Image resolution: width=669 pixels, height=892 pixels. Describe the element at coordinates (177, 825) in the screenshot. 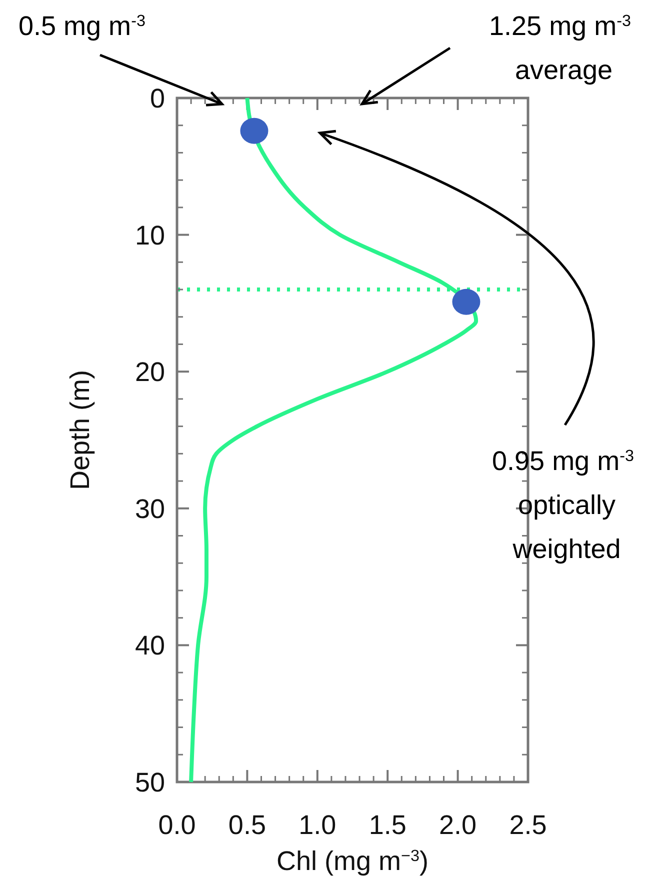

I see `x-tick-label: 0.0` at that location.